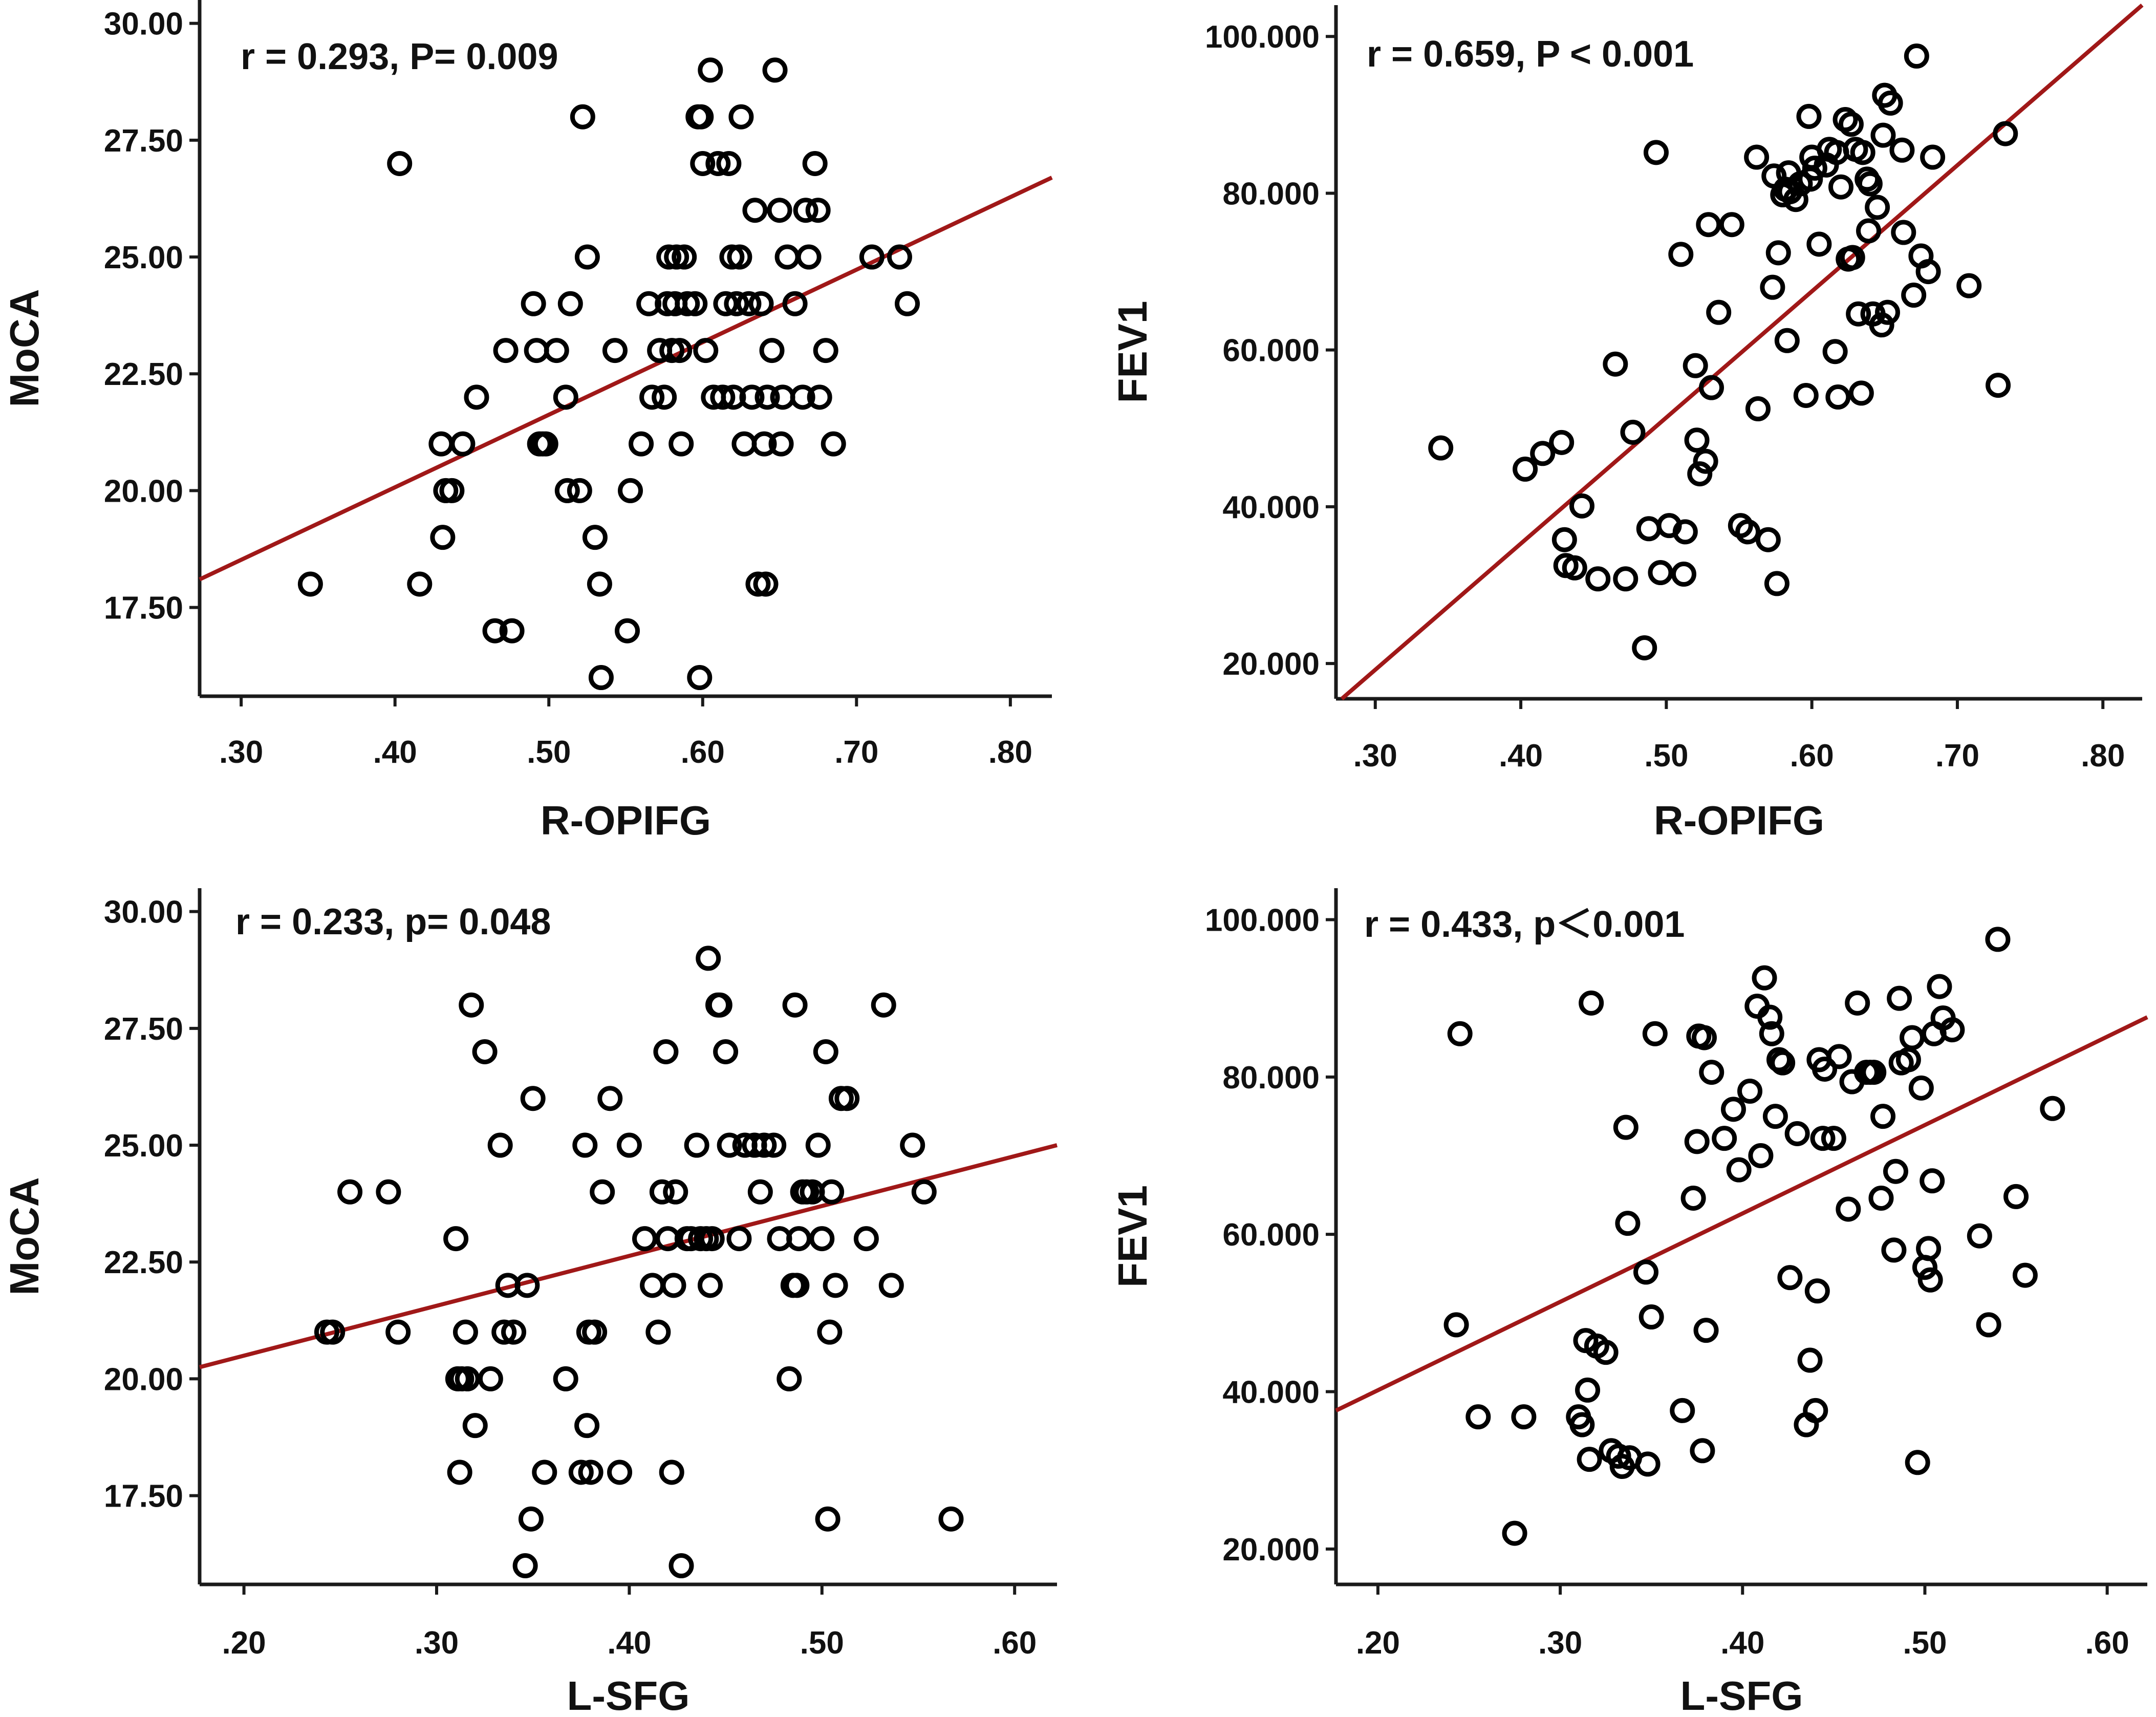  Describe the element at coordinates (437, 1643) in the screenshot. I see `x-tick-label: .30` at that location.